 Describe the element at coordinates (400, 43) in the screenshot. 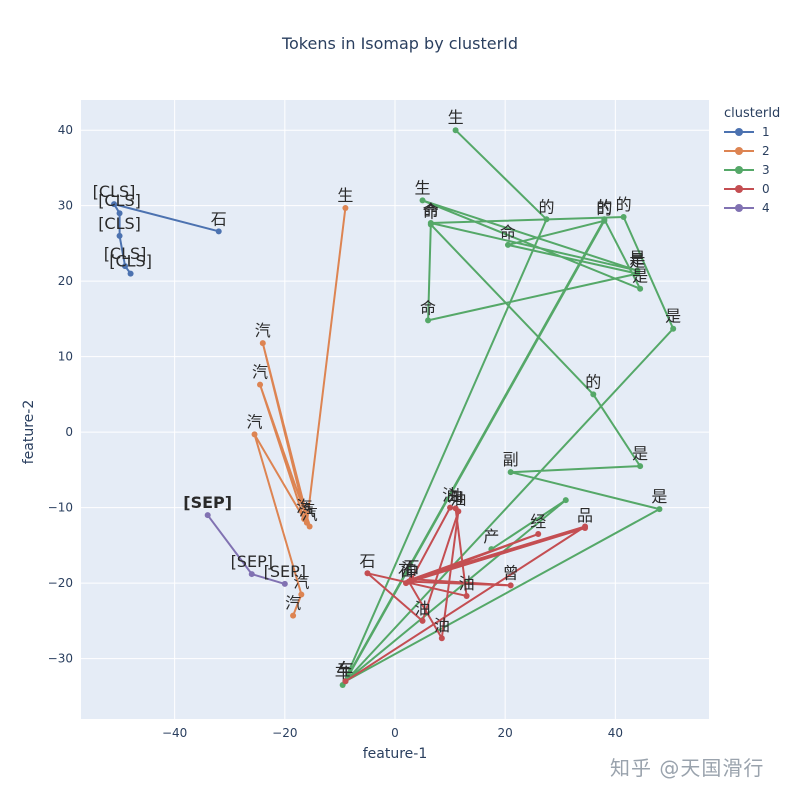

I see `chart-title: Tokens in Isomap by clusterId` at that location.